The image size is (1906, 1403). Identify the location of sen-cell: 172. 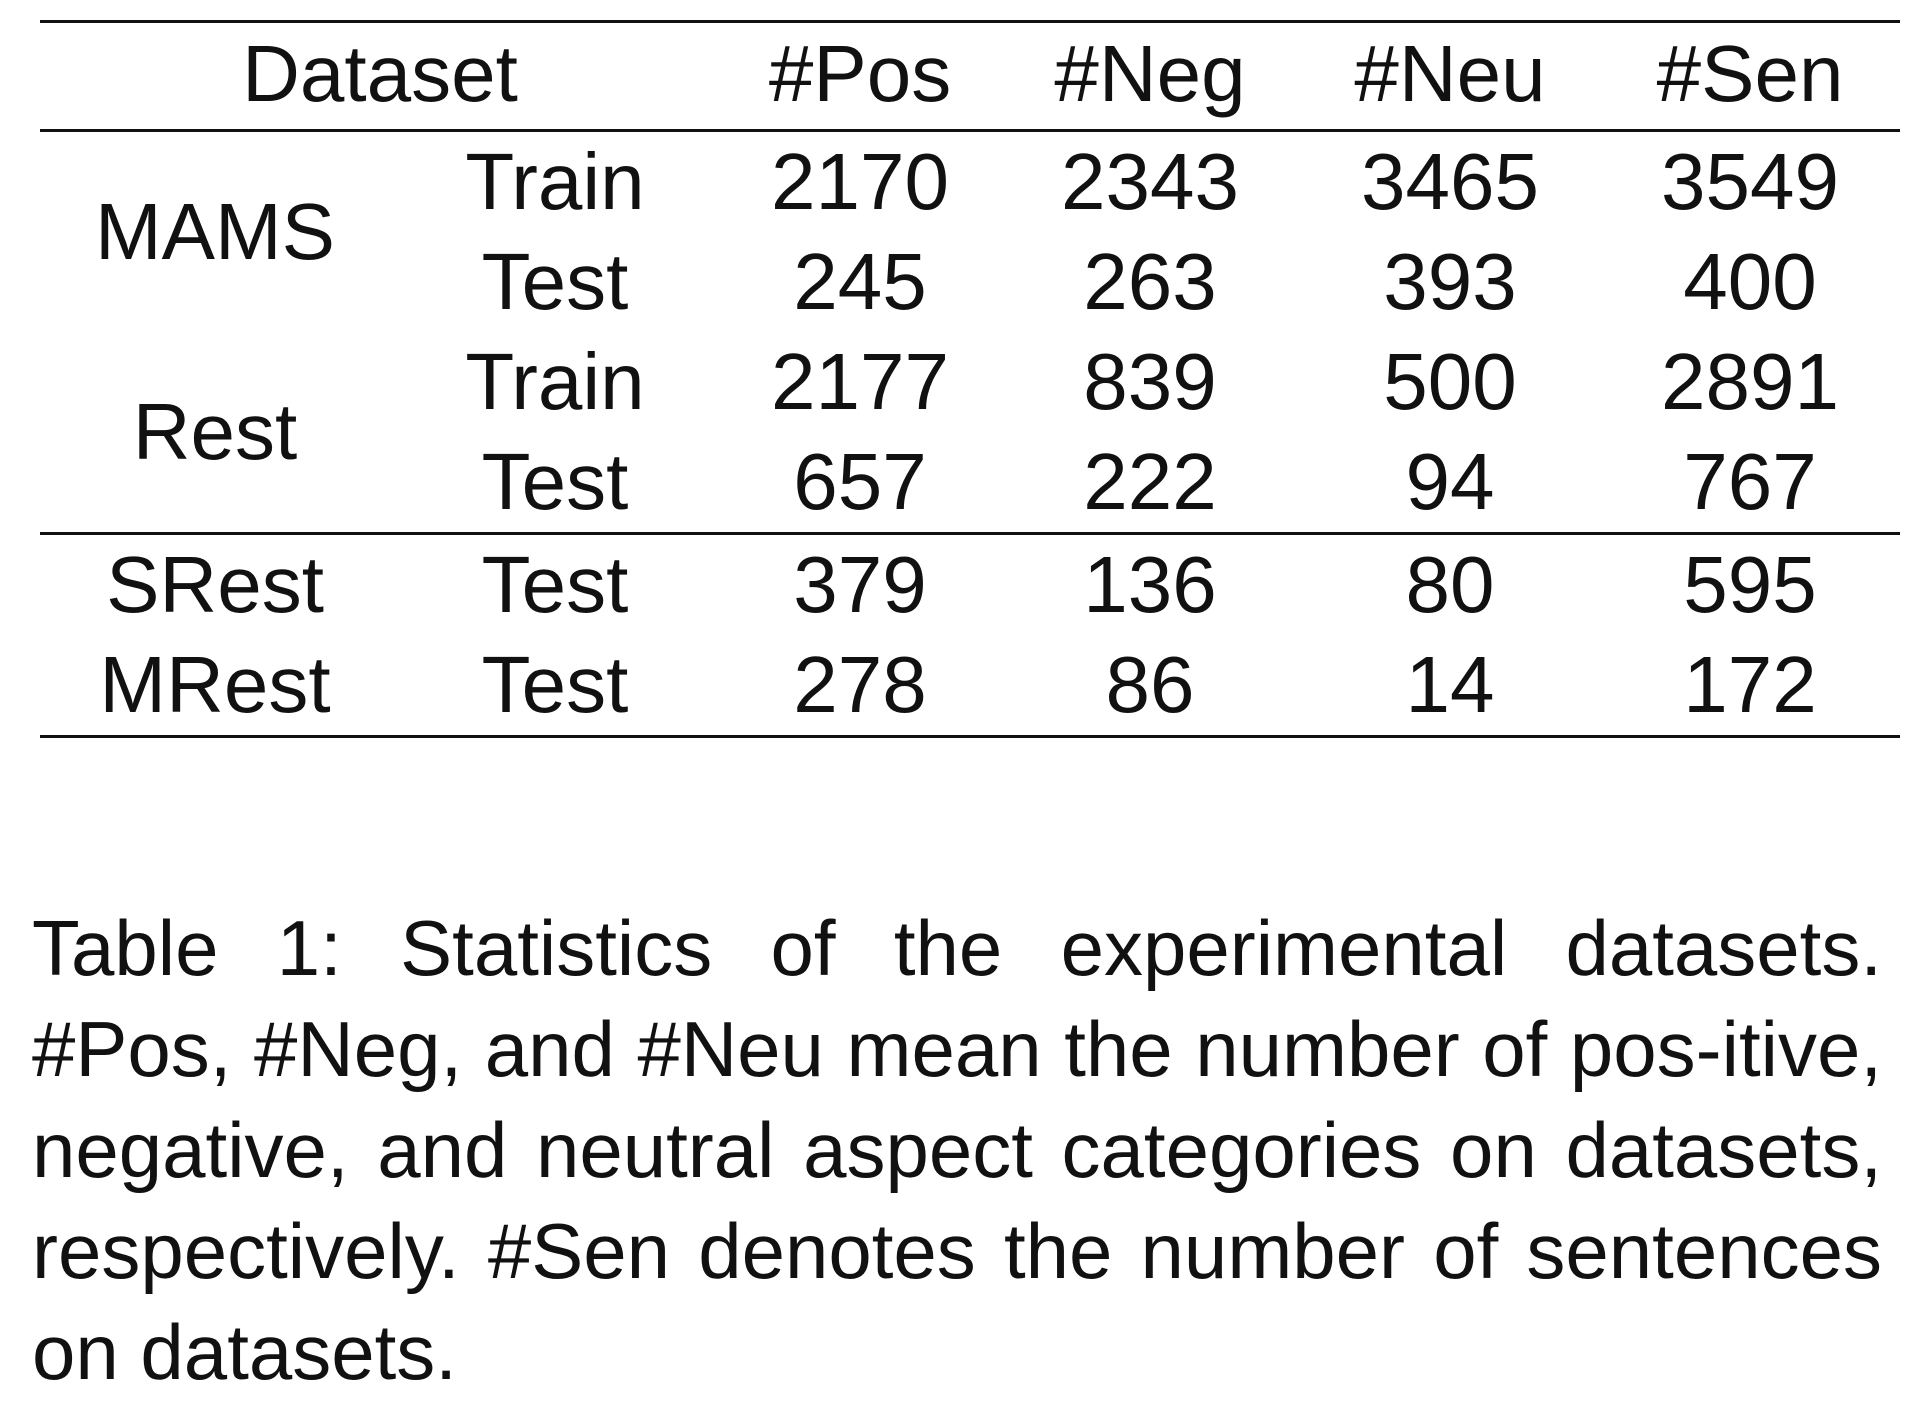
(1750, 684).